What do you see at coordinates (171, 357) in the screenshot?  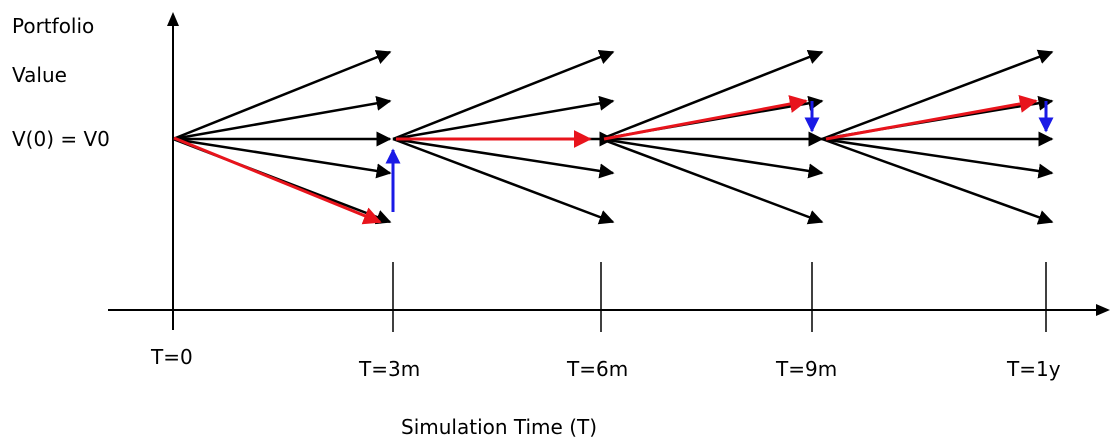 I see `tick-label-t0: T=0` at bounding box center [171, 357].